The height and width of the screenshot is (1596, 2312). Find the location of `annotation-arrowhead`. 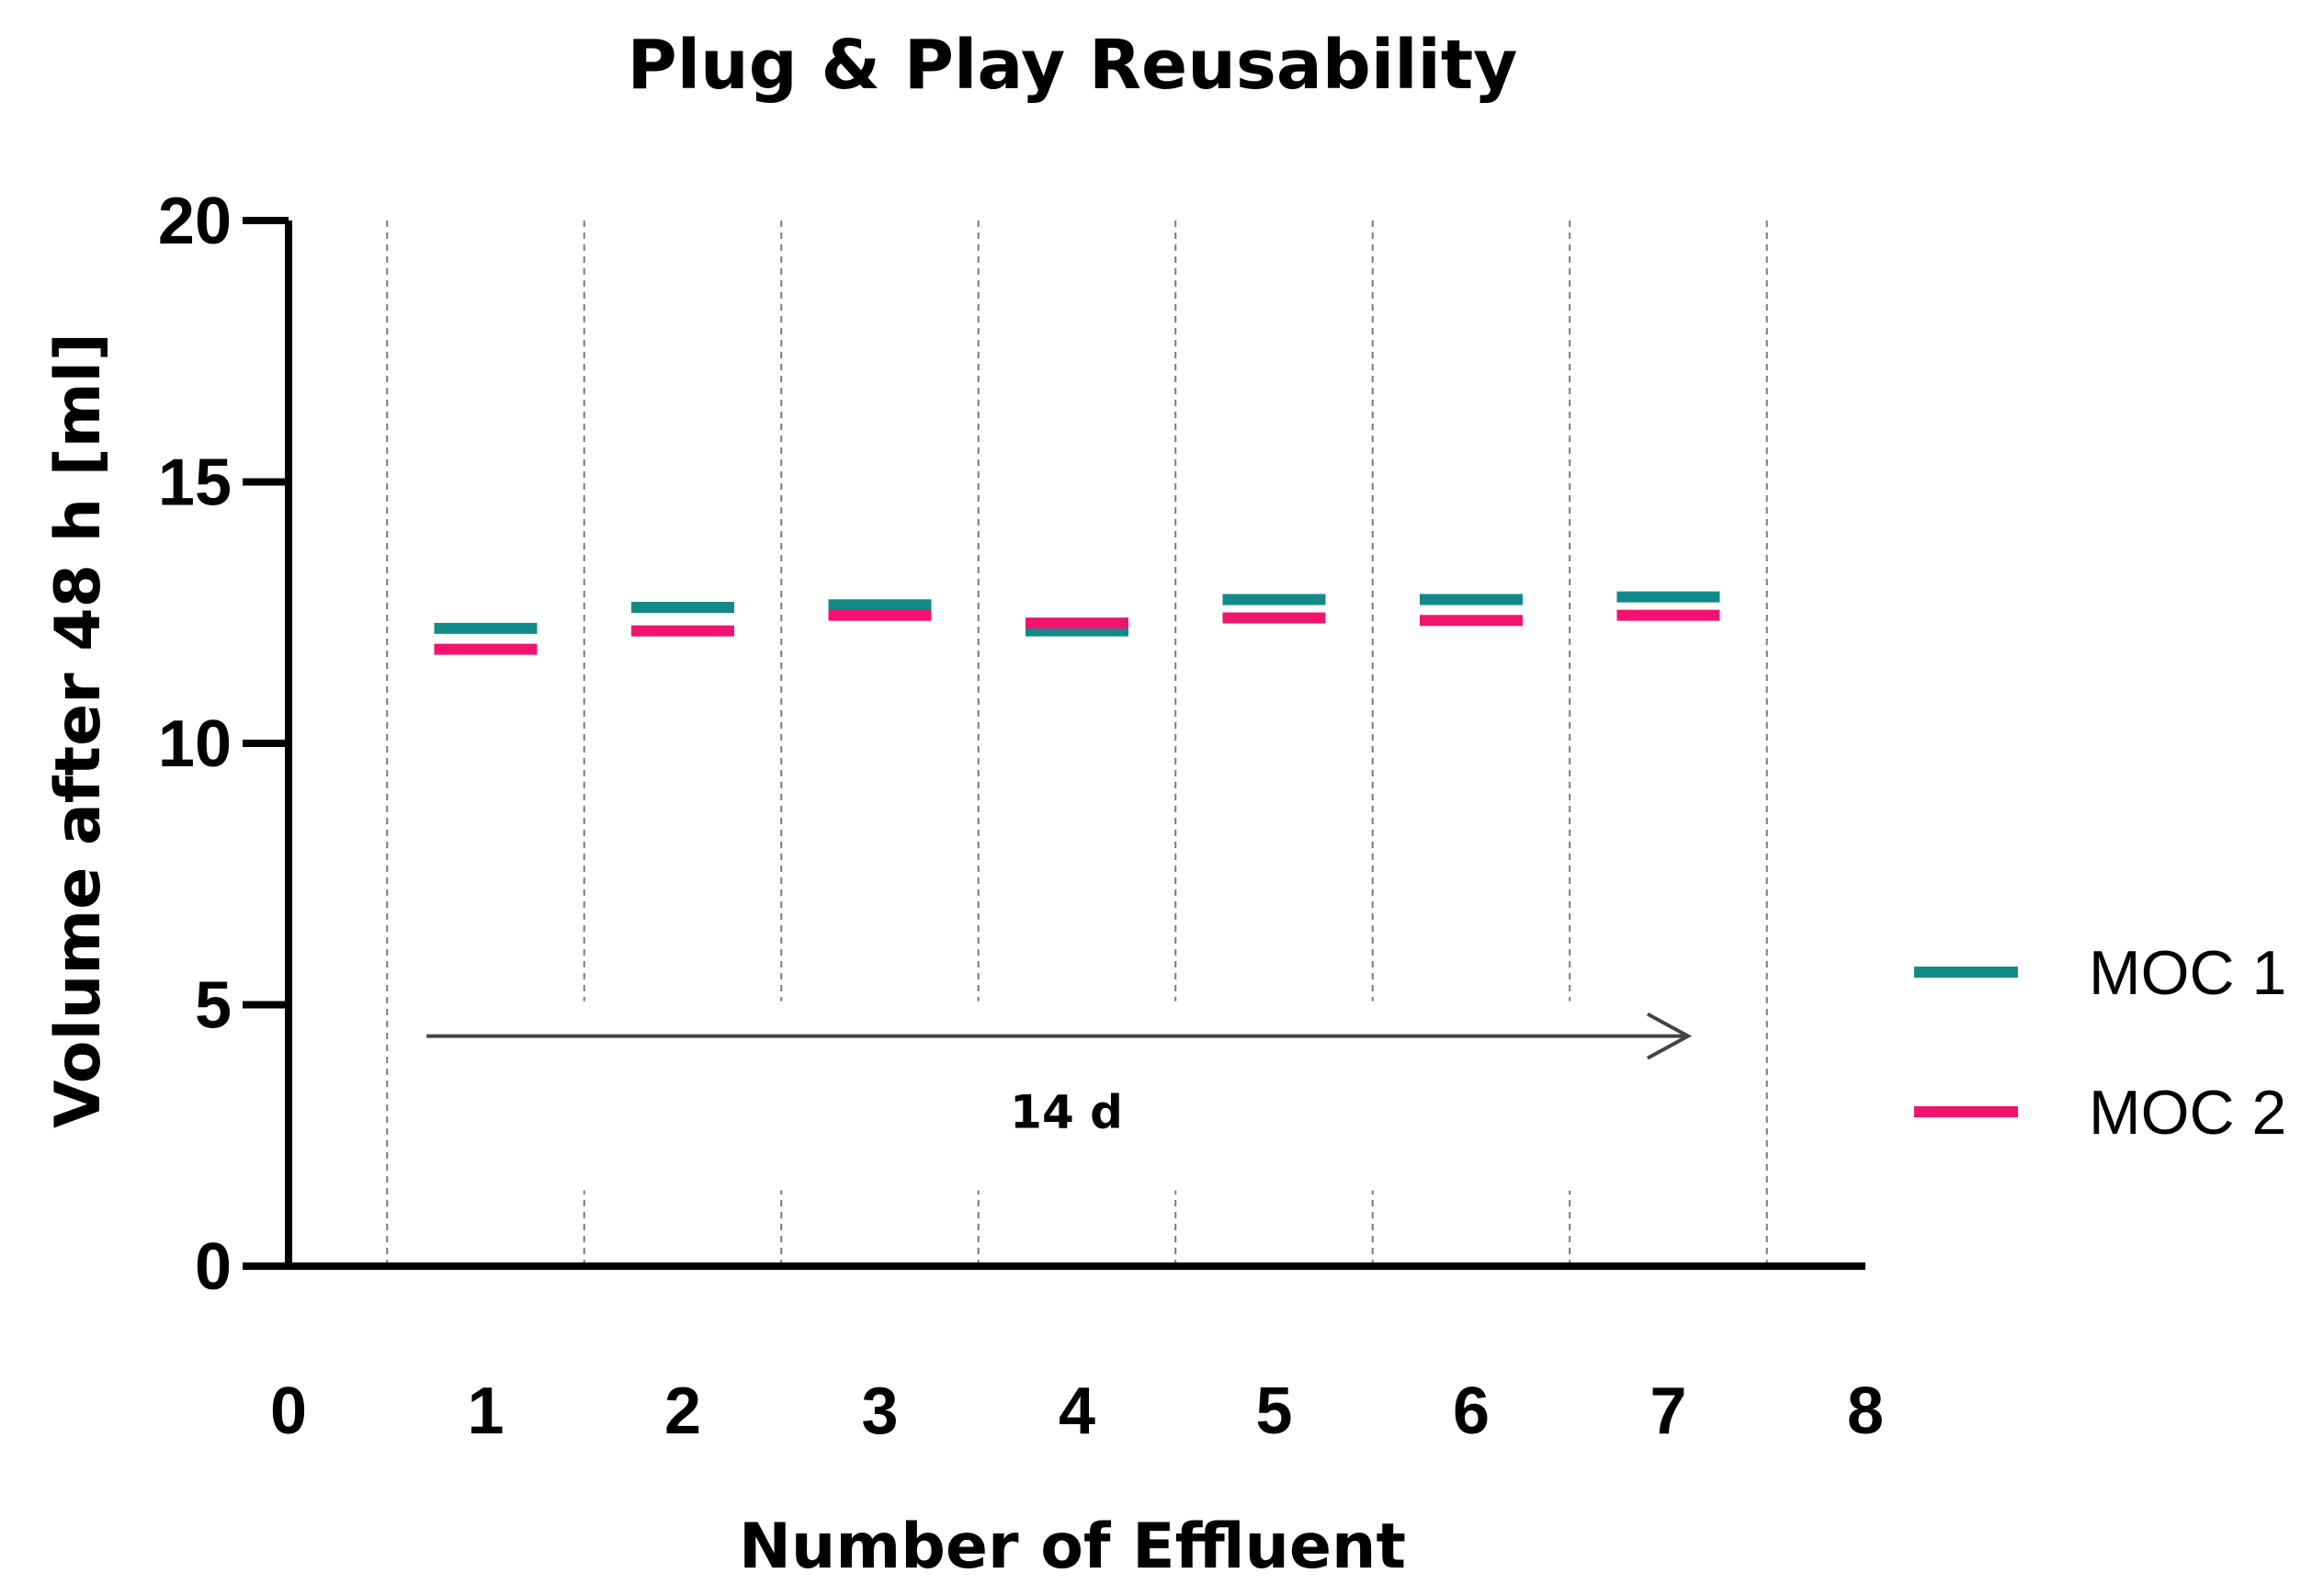

annotation-arrowhead is located at coordinates (1669, 1036).